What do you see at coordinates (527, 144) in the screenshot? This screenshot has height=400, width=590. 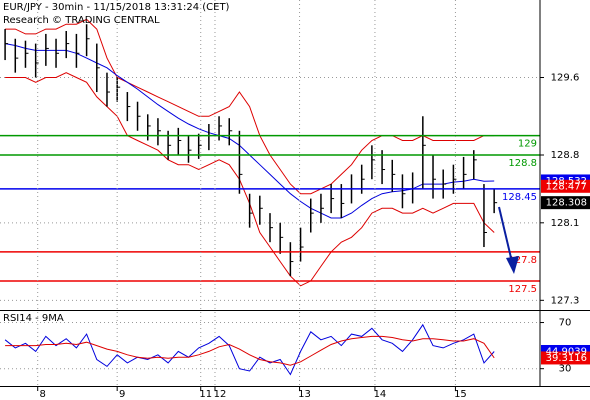 I see `level-label: 129` at bounding box center [527, 144].